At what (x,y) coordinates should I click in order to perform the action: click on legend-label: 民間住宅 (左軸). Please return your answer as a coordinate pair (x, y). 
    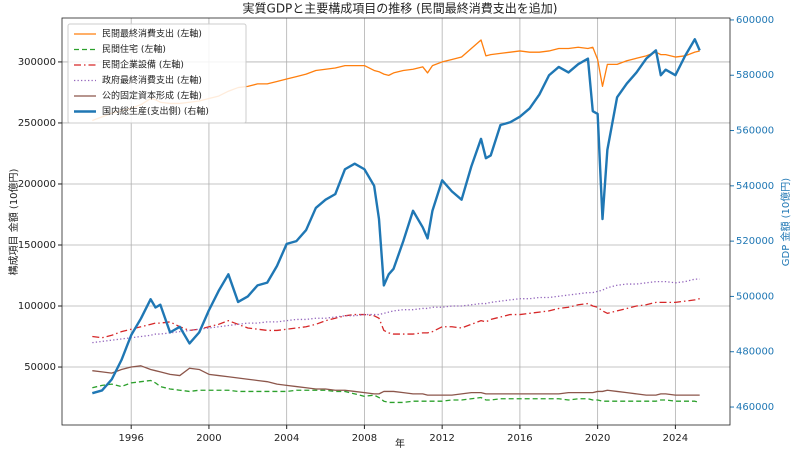
    Looking at the image, I should click on (134, 49).